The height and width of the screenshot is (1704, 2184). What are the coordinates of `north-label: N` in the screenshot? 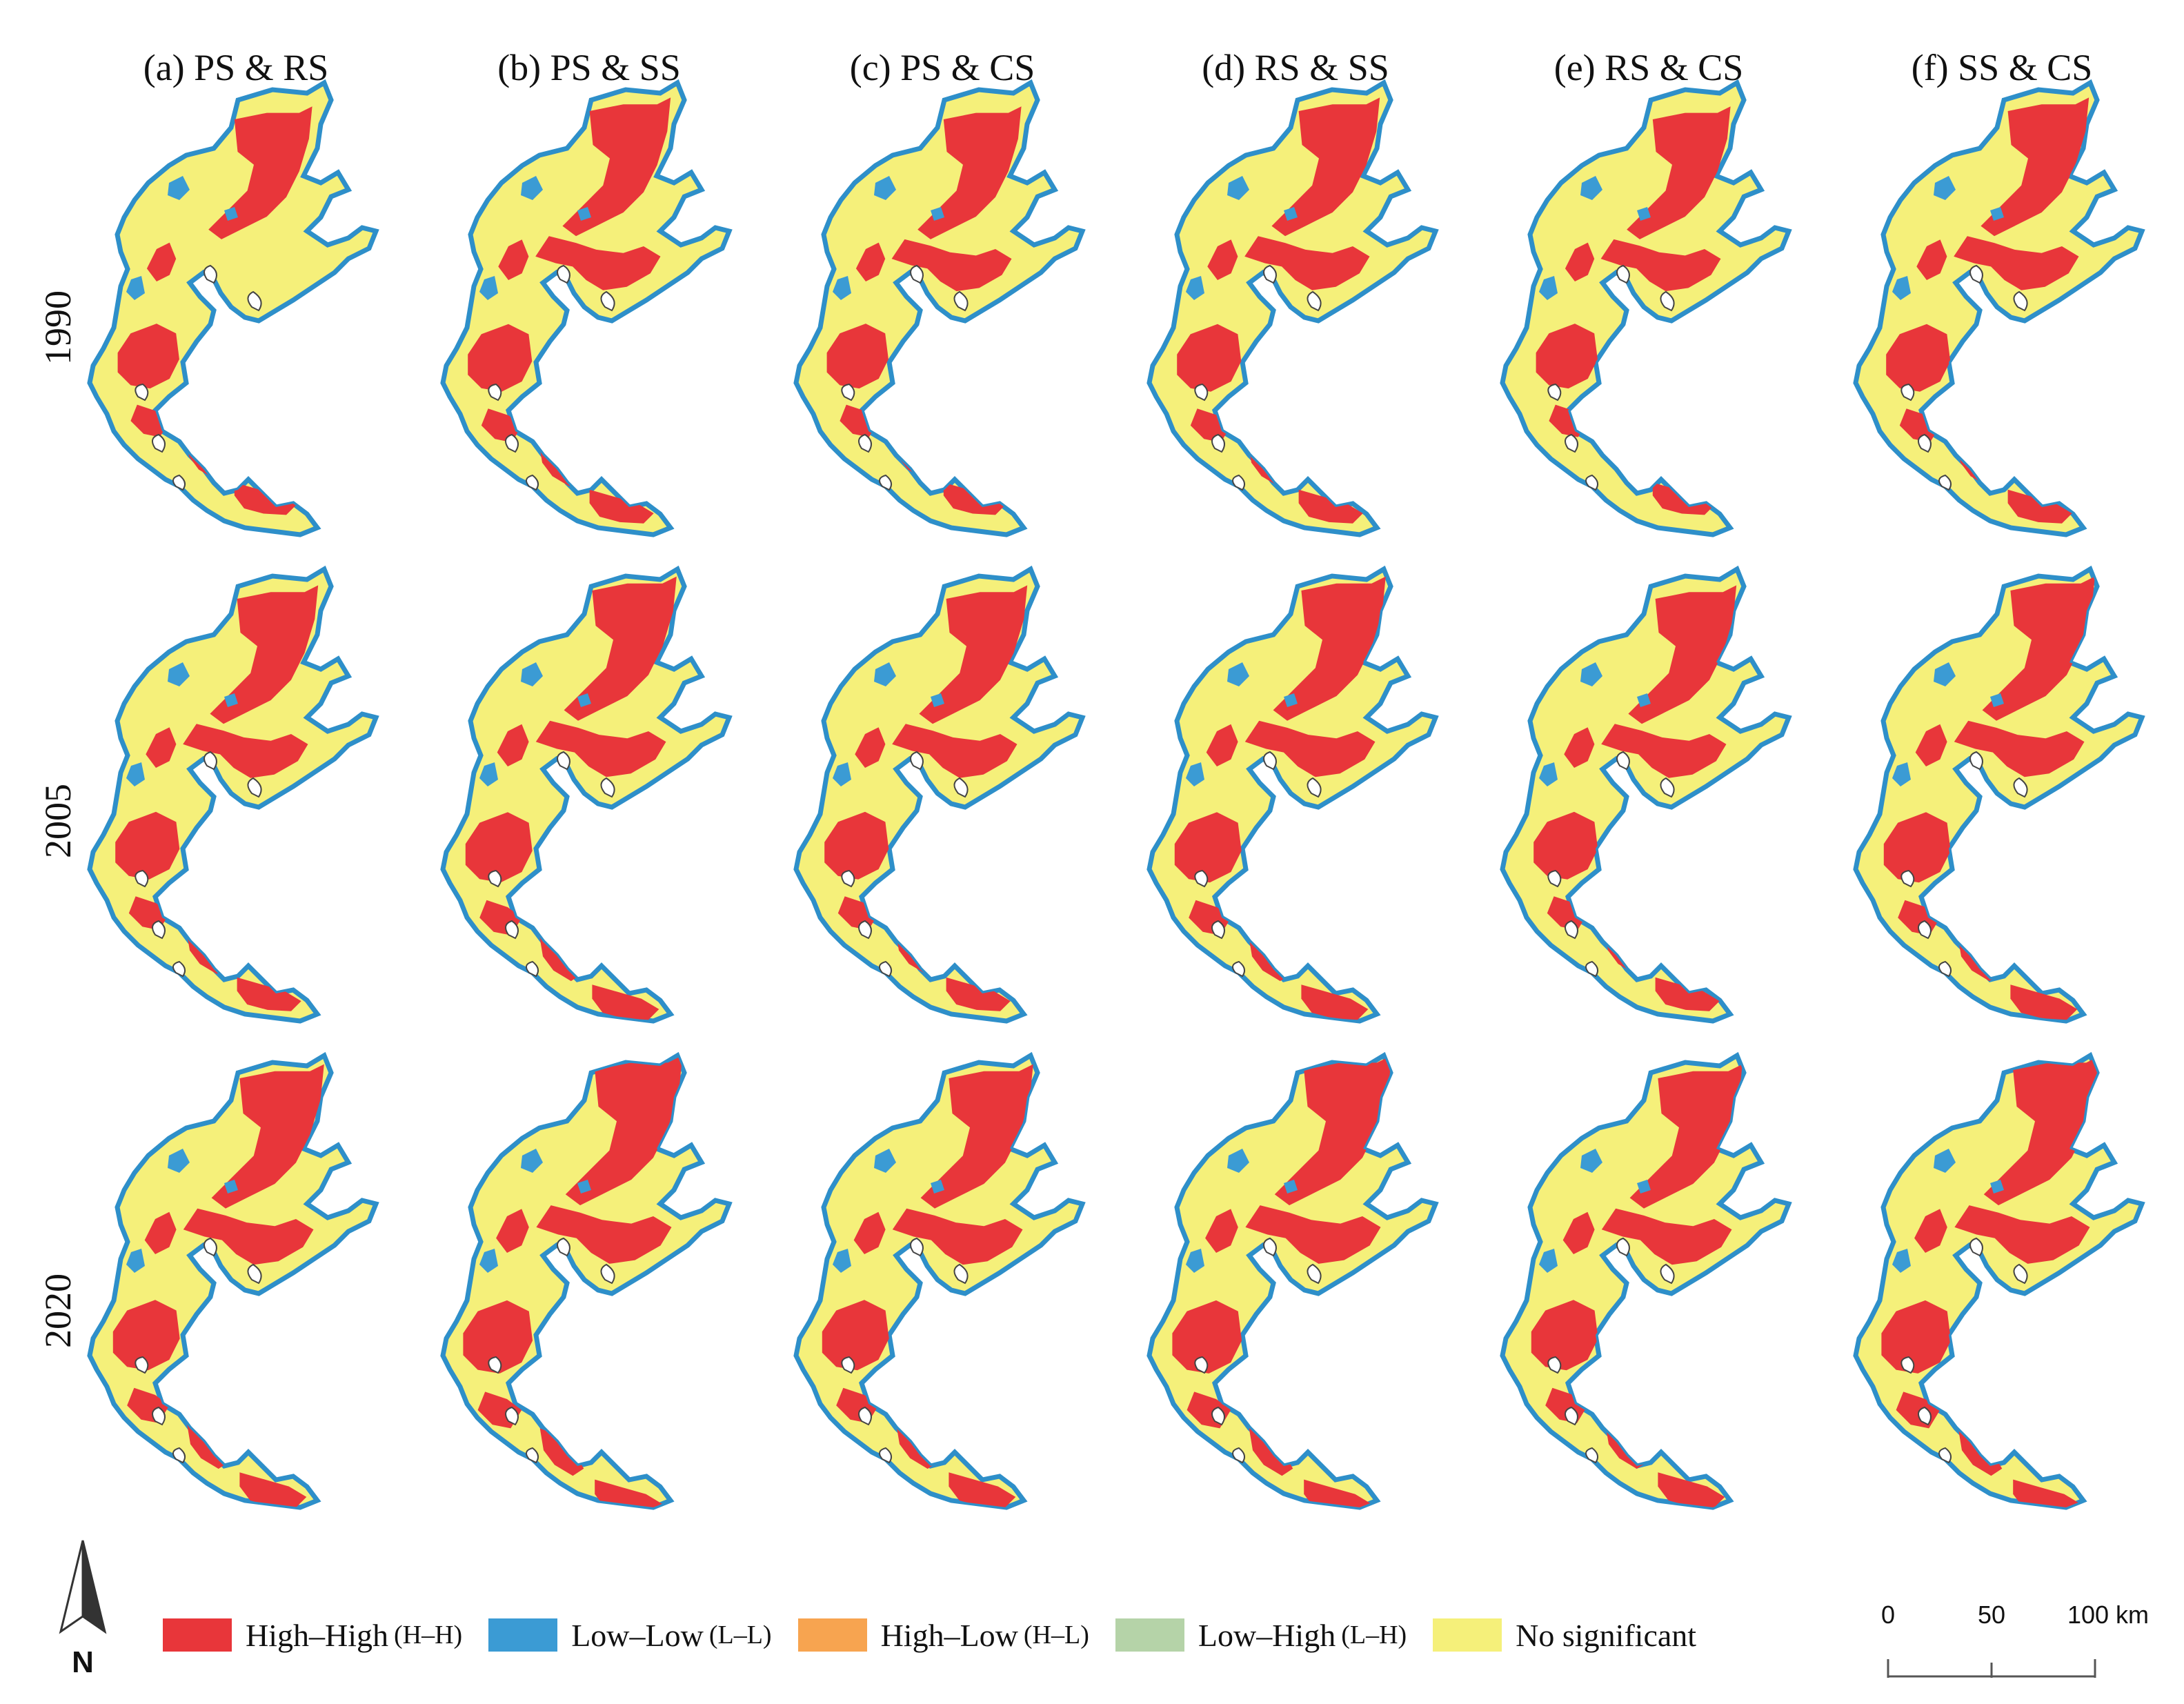 It's located at (83, 1662).